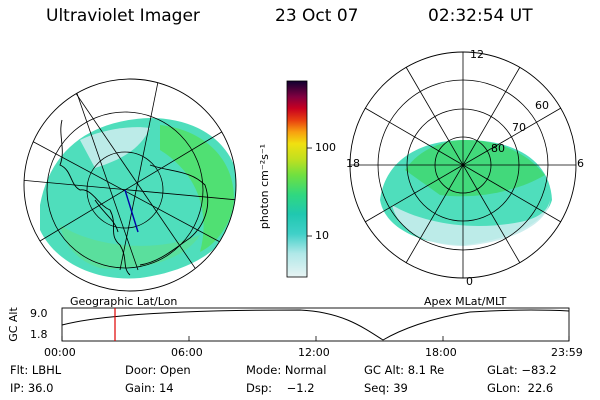 This screenshot has width=600, height=400. Describe the element at coordinates (465, 301) in the screenshot. I see `magnetic-caption: Apex MLat/MLT` at that location.